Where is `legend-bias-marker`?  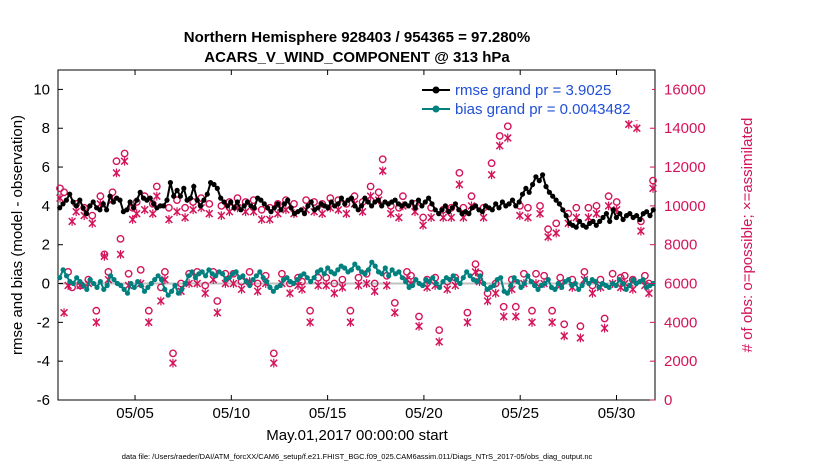
legend-bias-marker is located at coordinates (436, 109).